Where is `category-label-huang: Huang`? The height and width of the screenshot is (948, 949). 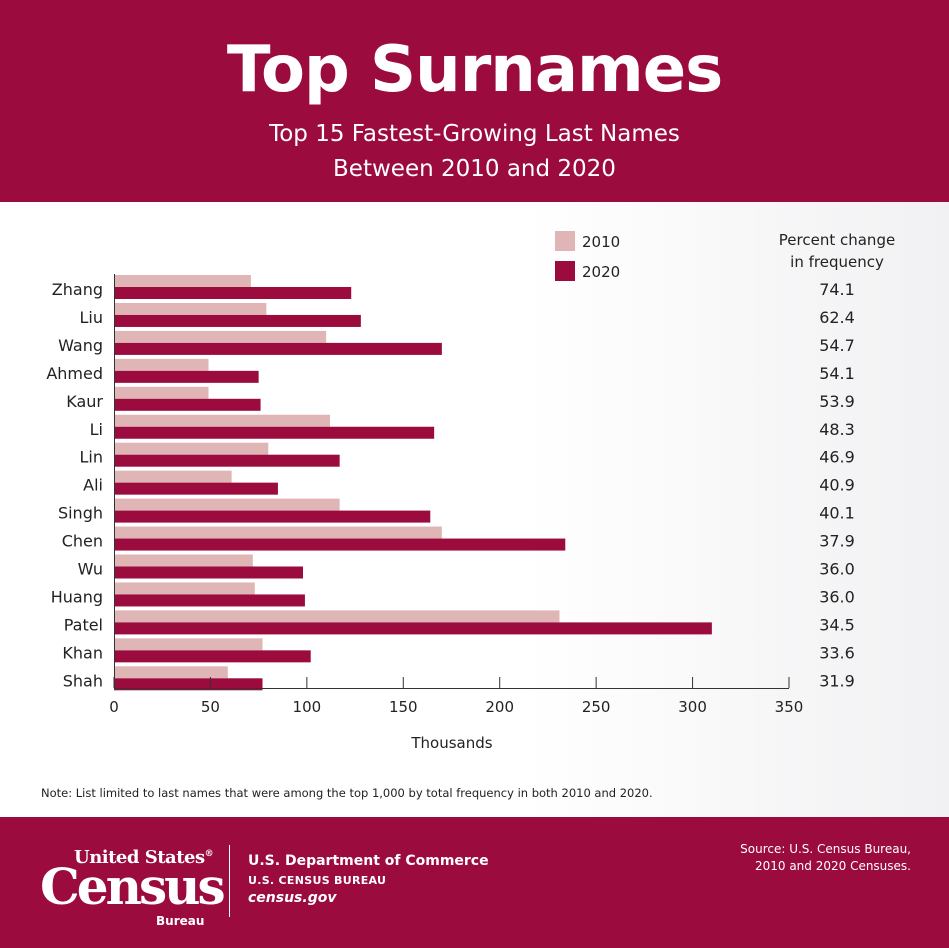
category-label-huang: Huang is located at coordinates (77, 596).